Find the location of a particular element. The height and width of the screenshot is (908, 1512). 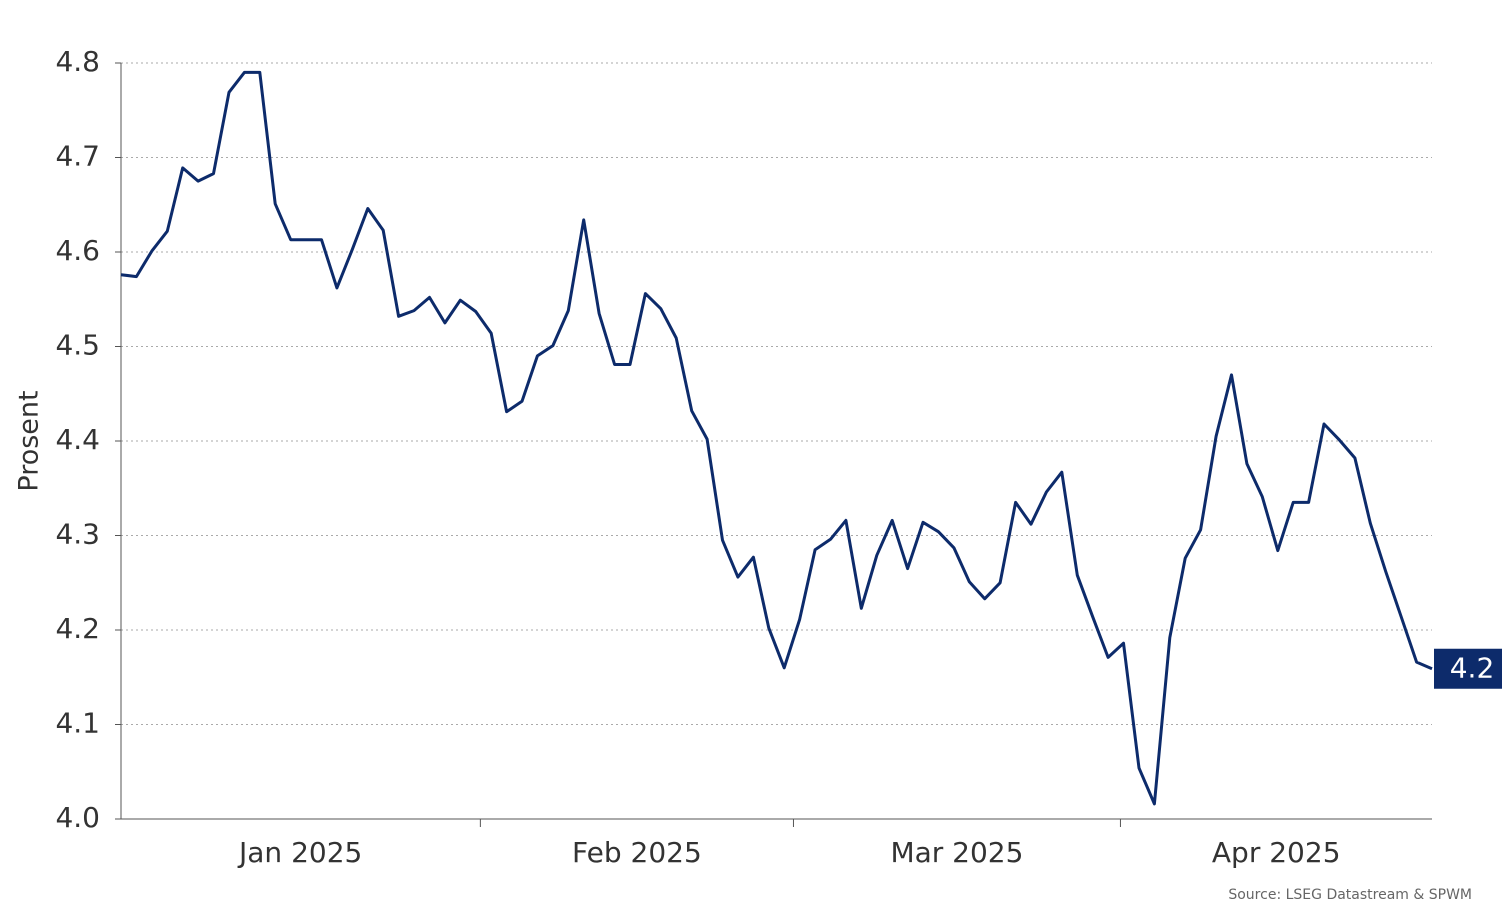

y-axis-label: Prosent is located at coordinates (29, 440).